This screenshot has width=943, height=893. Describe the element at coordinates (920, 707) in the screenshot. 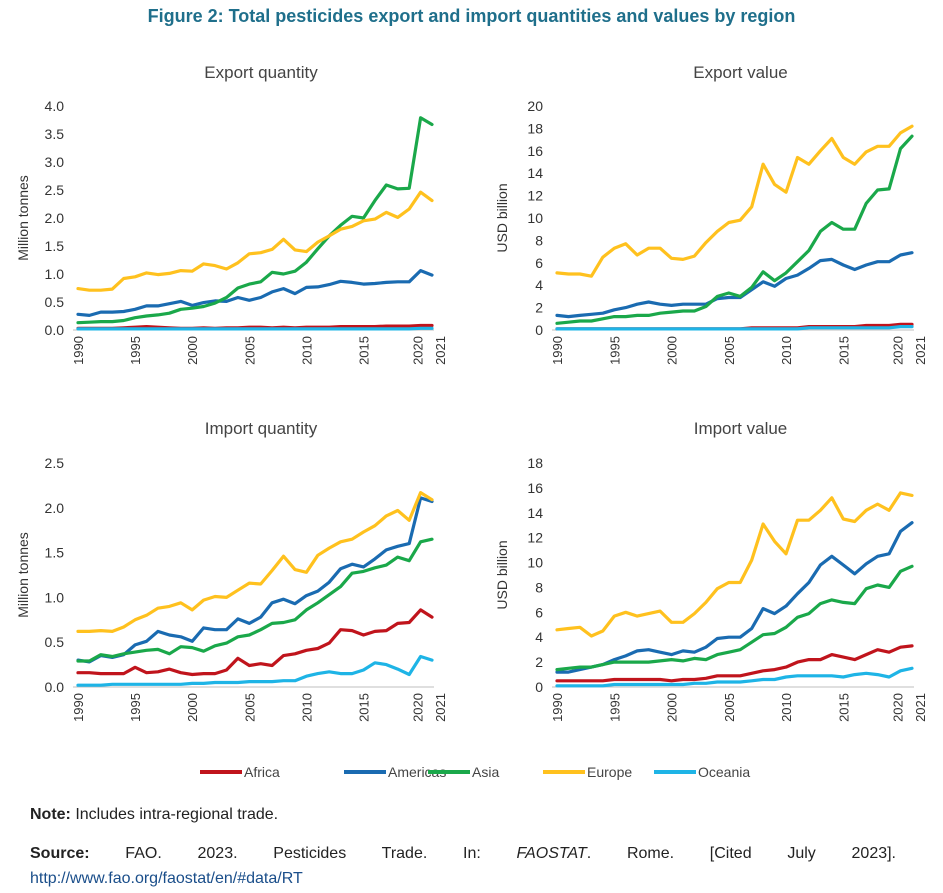

I see `import-value-xtick: 2021` at that location.